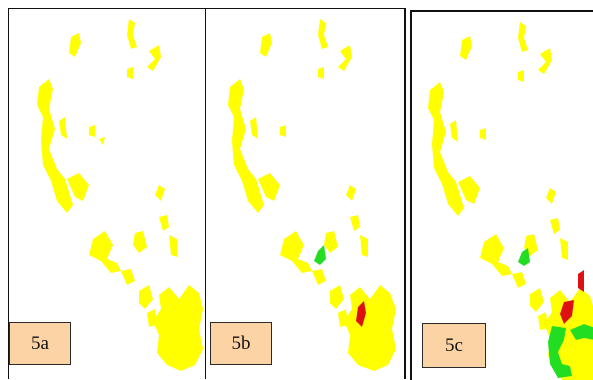  Describe the element at coordinates (241, 343) in the screenshot. I see `panel-label-5b: 5b` at that location.